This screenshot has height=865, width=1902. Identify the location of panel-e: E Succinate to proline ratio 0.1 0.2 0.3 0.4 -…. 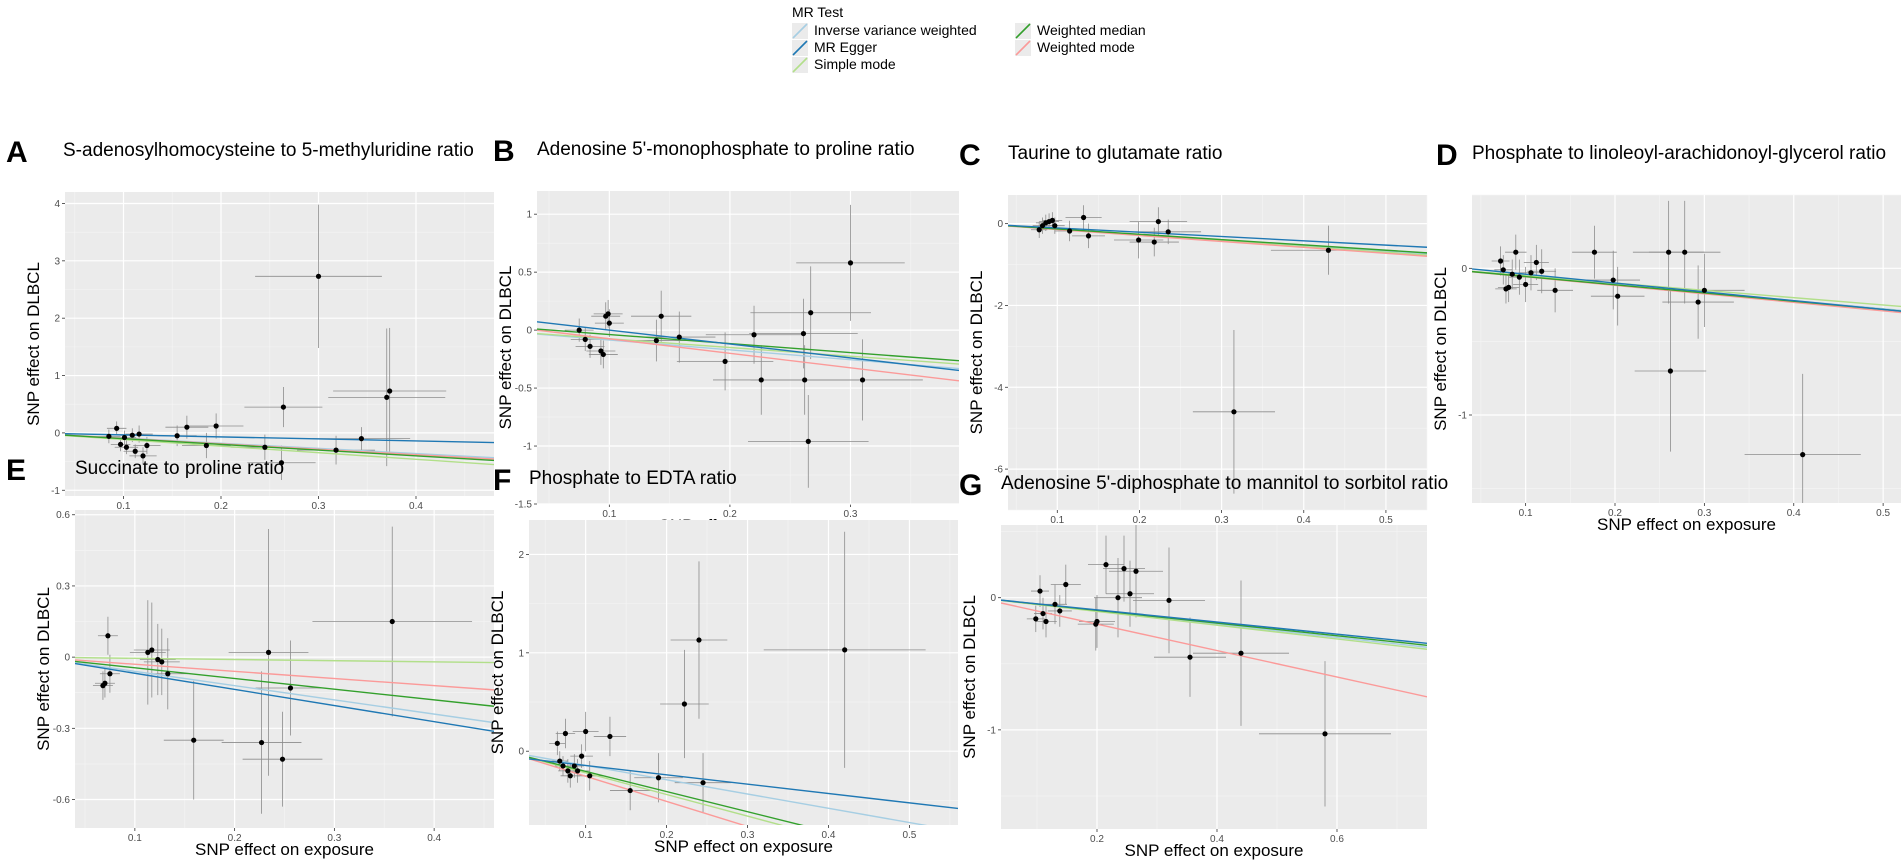
(247, 659).